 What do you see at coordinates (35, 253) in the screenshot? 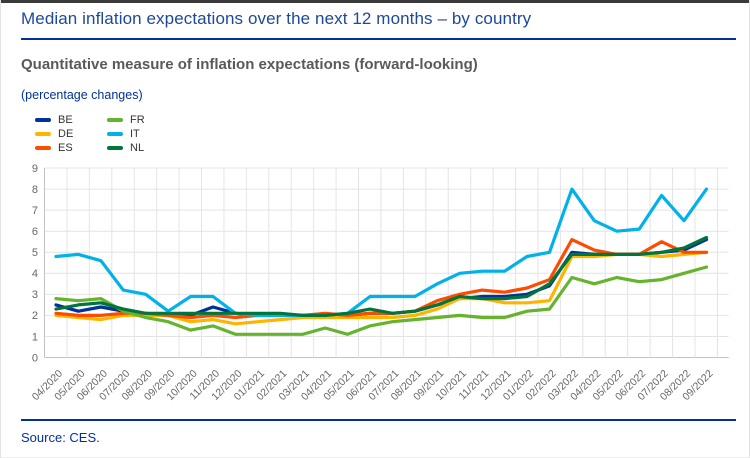
I see `y-axis-tick-label: 5` at bounding box center [35, 253].